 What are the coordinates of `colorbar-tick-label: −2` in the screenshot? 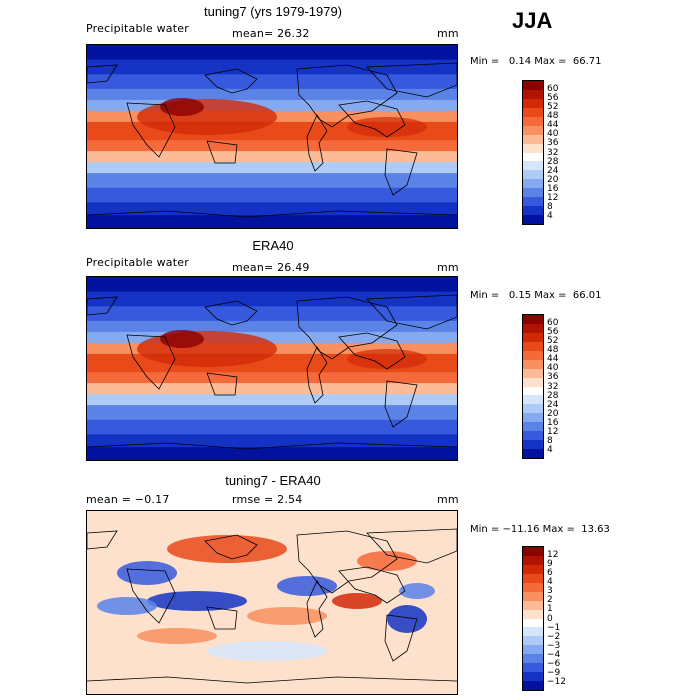 It's located at (554, 636).